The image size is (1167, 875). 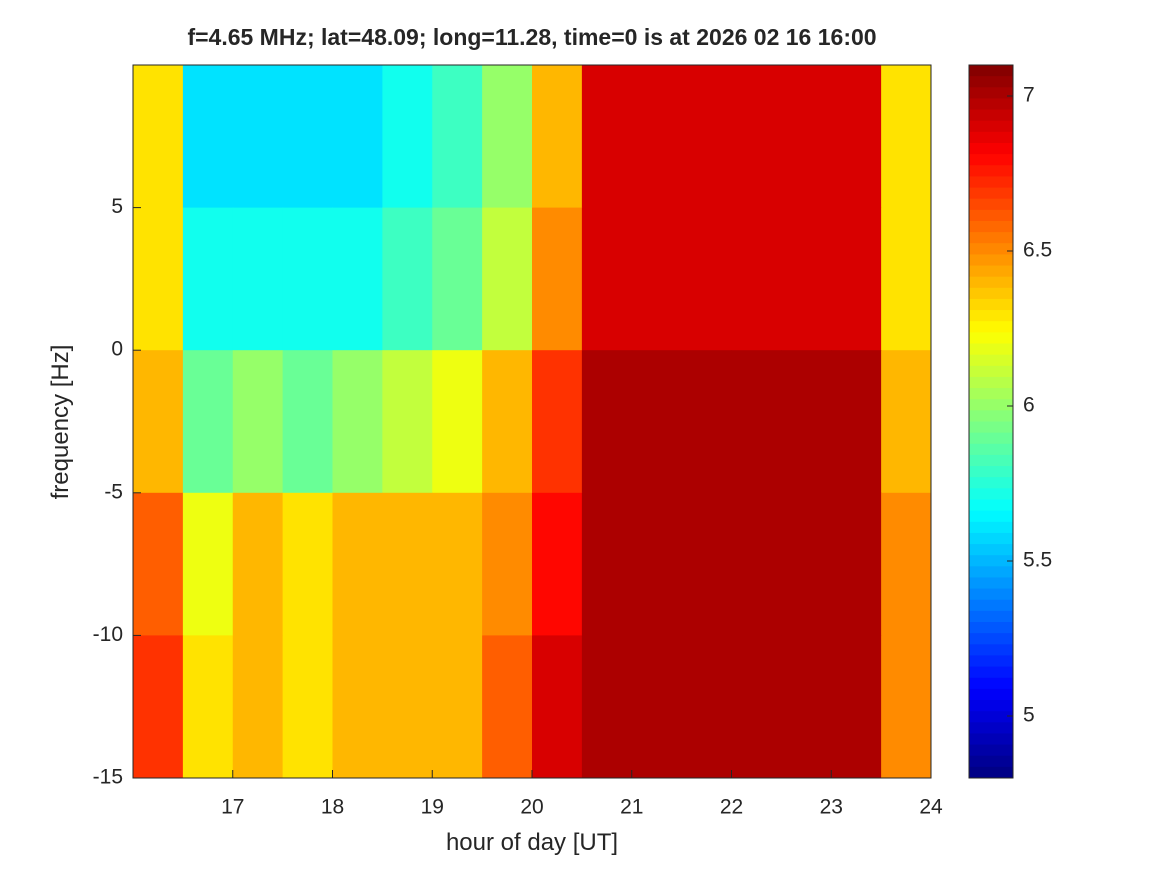 I want to click on x-tick-label: 21, so click(x=631, y=807).